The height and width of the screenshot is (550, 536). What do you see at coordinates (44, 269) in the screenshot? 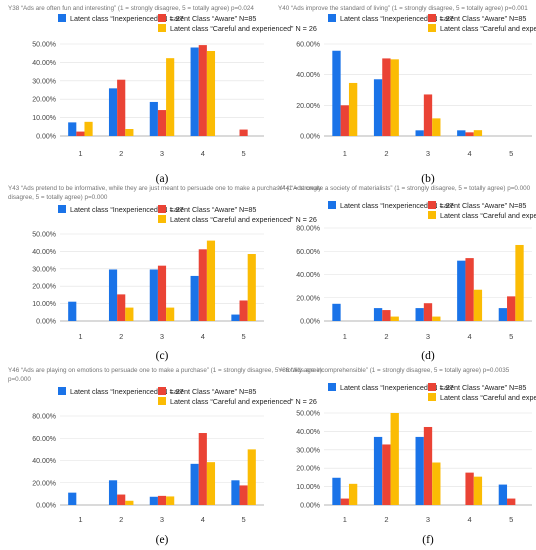
I see `y-tick-label: 30.00%` at bounding box center [44, 269].